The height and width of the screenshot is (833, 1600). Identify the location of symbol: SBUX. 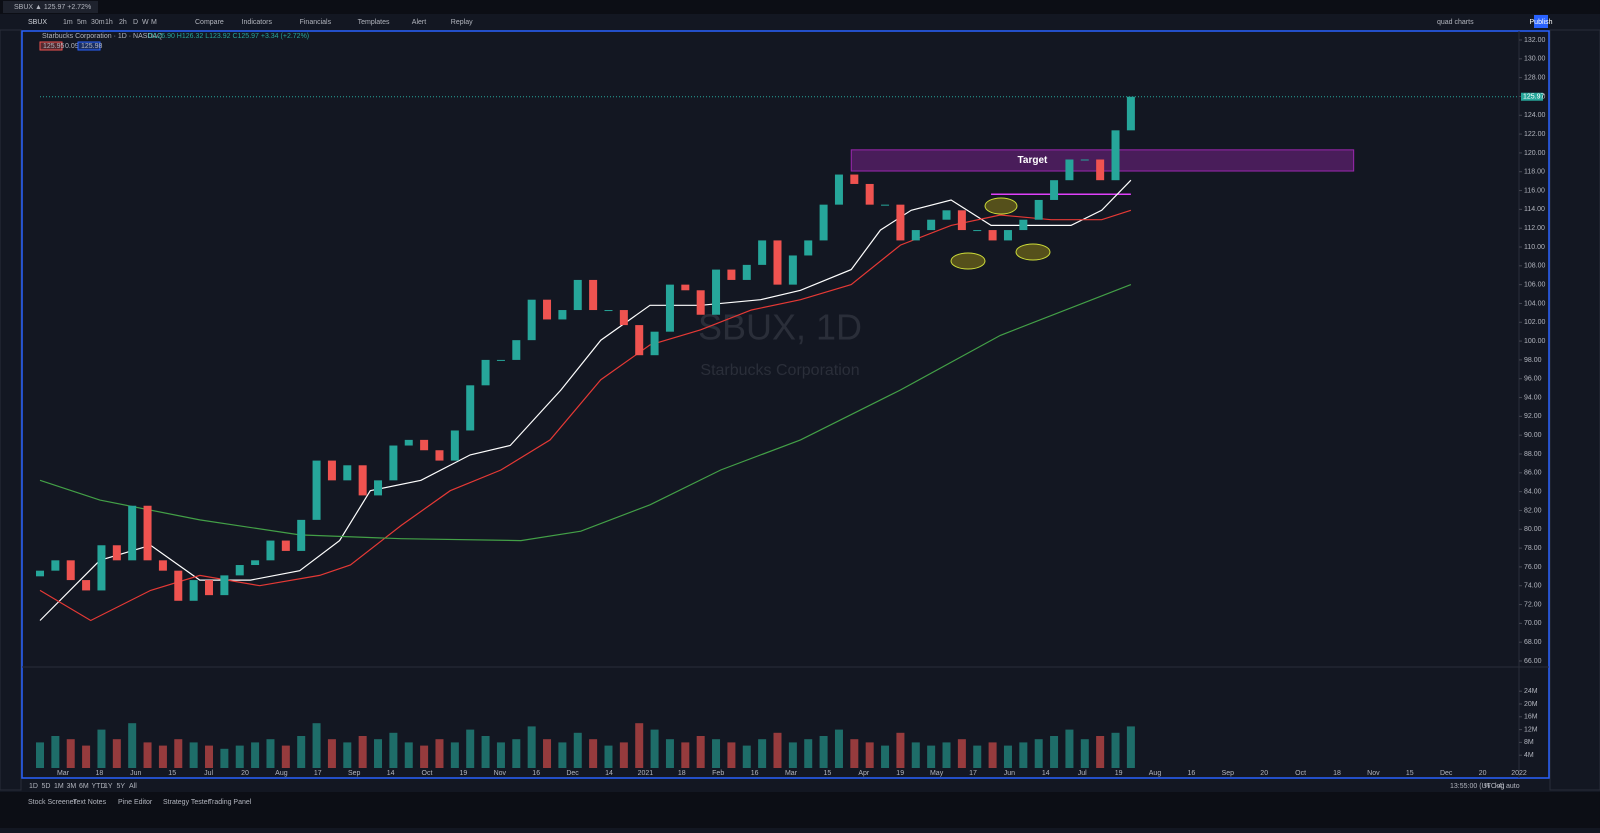
(37, 22).